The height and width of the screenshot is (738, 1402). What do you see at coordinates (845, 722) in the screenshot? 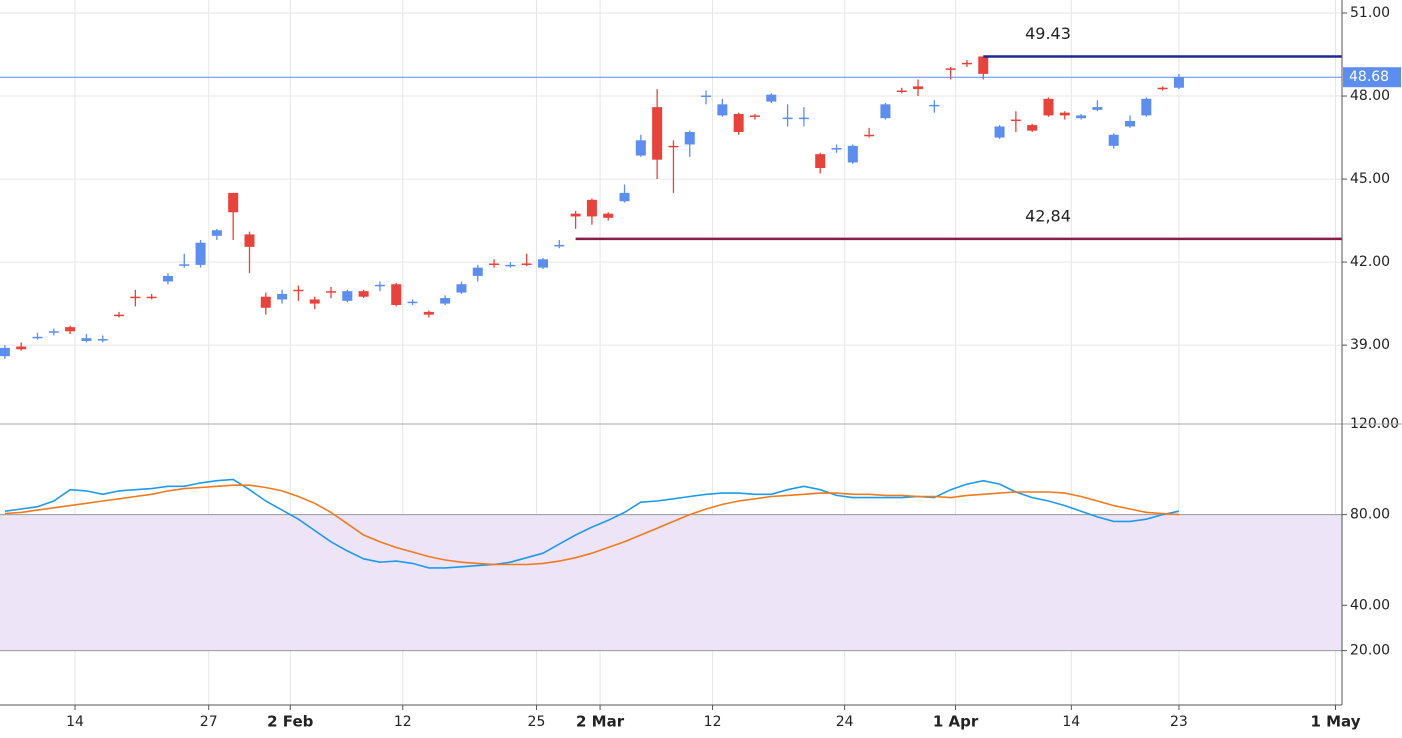
I see `x-tick-label: 24` at bounding box center [845, 722].